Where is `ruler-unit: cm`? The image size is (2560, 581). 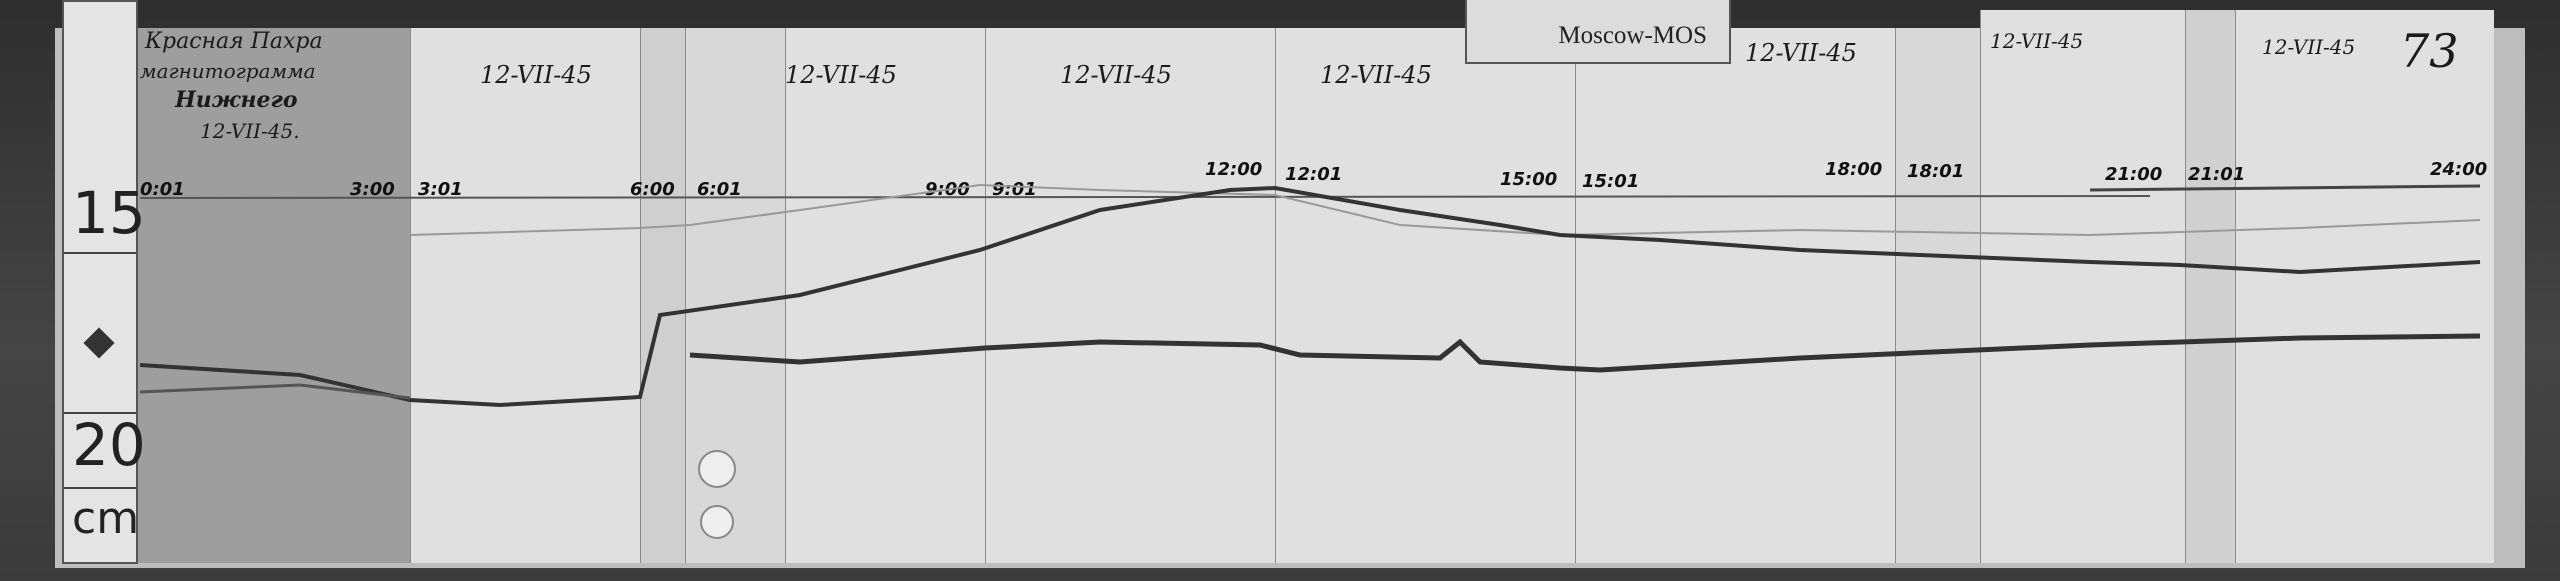 ruler-unit: cm is located at coordinates (106, 518).